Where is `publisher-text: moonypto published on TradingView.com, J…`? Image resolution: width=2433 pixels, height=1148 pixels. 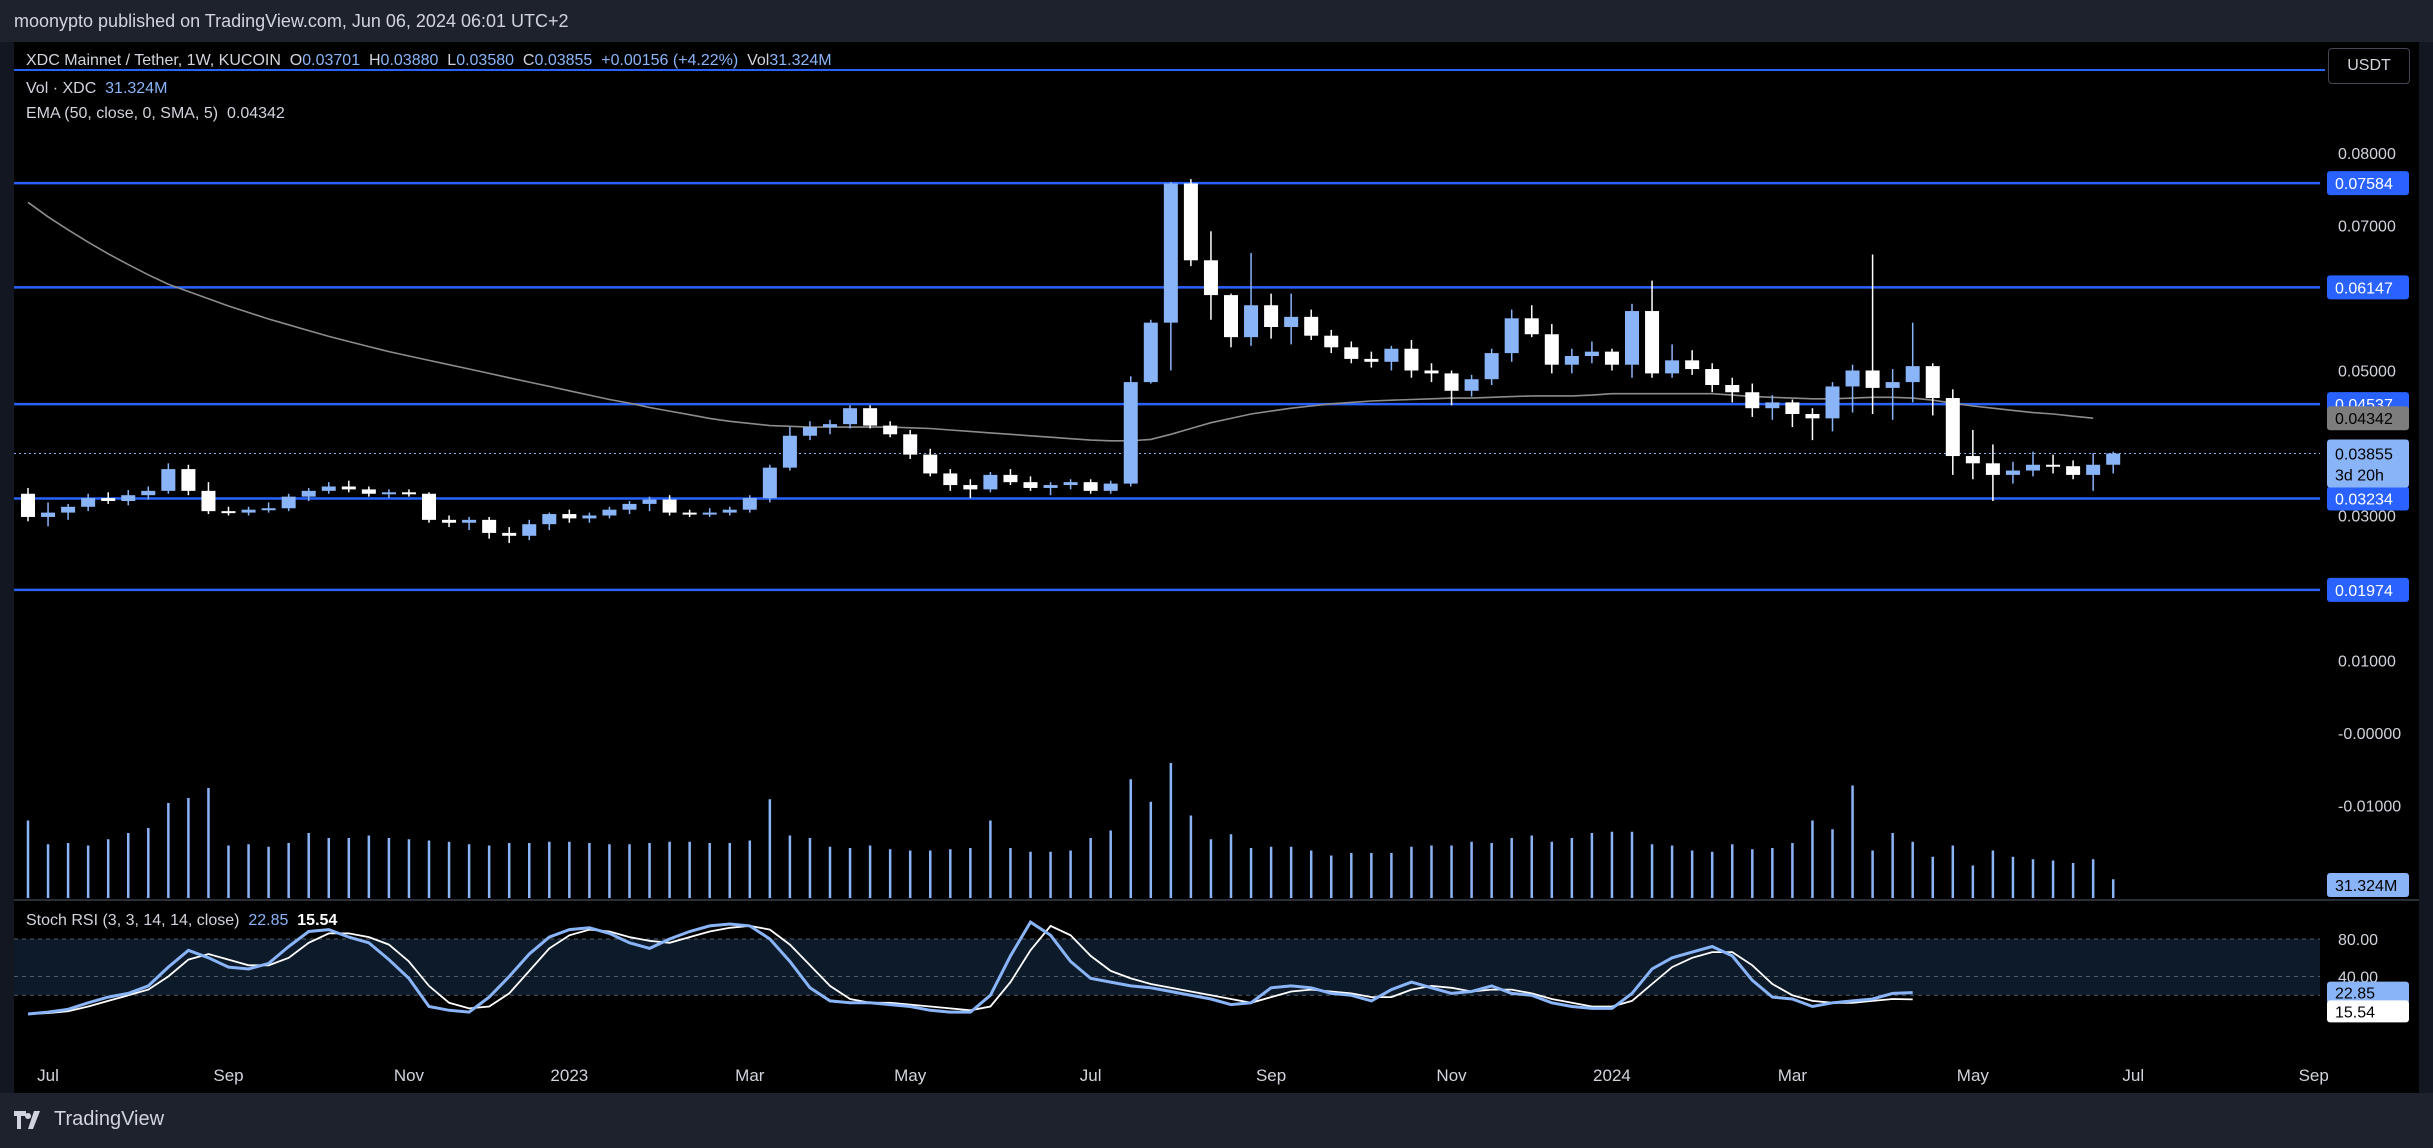
publisher-text: moonypto published on TradingView.com, J… is located at coordinates (291, 21).